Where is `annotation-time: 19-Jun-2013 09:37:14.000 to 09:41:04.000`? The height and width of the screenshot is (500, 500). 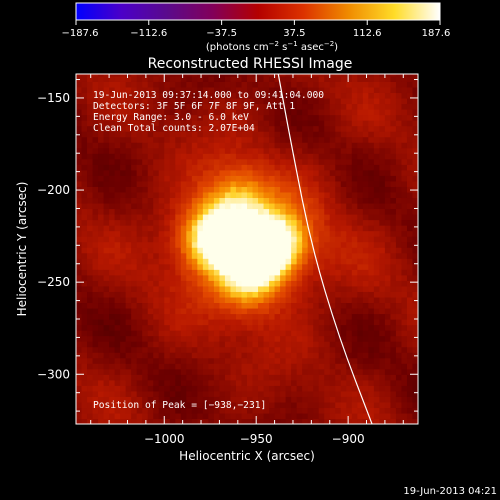
annotation-time: 19-Jun-2013 09:37:14.000 to 09:41:04.000 is located at coordinates (208, 95).